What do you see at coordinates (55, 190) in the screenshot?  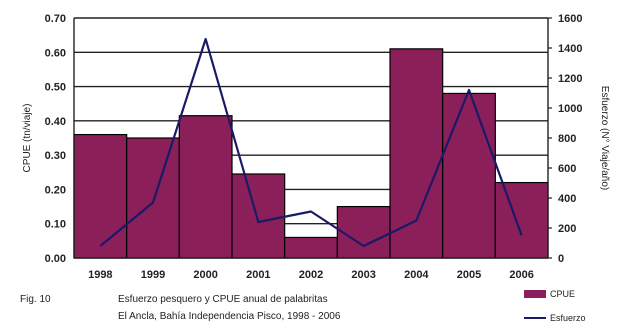 I see `y-tick-label: 0.20` at bounding box center [55, 190].